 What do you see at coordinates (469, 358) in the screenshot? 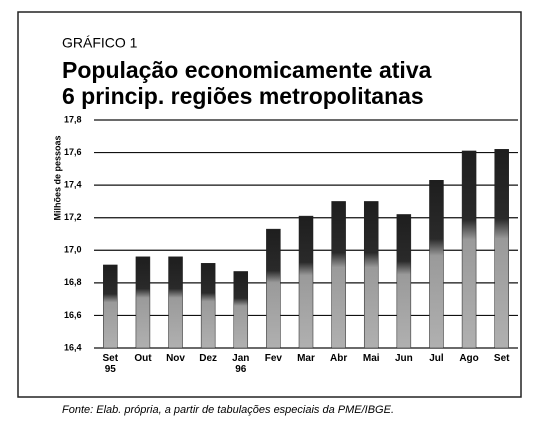
I see `x-tick-label: Ago` at bounding box center [469, 358].